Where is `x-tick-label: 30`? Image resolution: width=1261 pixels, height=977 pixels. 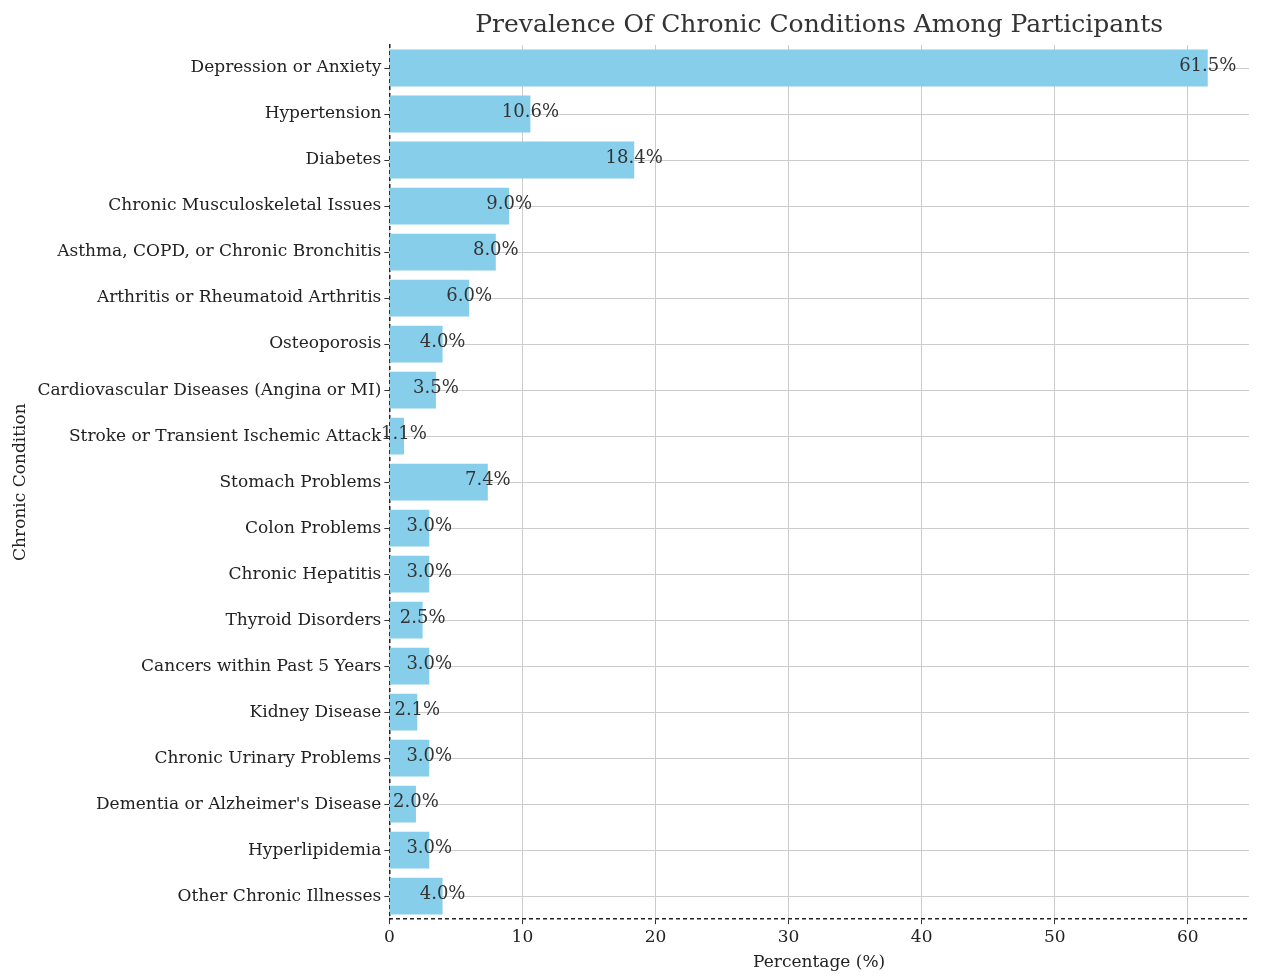
x-tick-label: 30 is located at coordinates (788, 935).